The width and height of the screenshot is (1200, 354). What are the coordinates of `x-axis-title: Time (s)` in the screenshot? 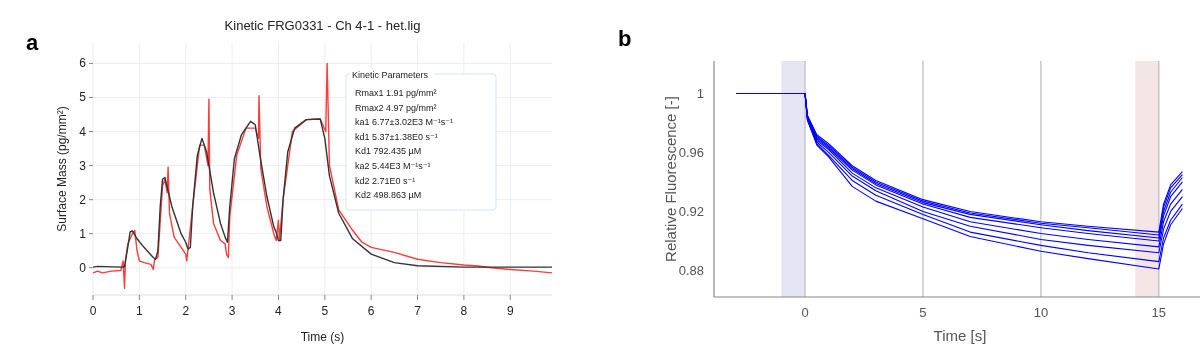 It's located at (322, 337).